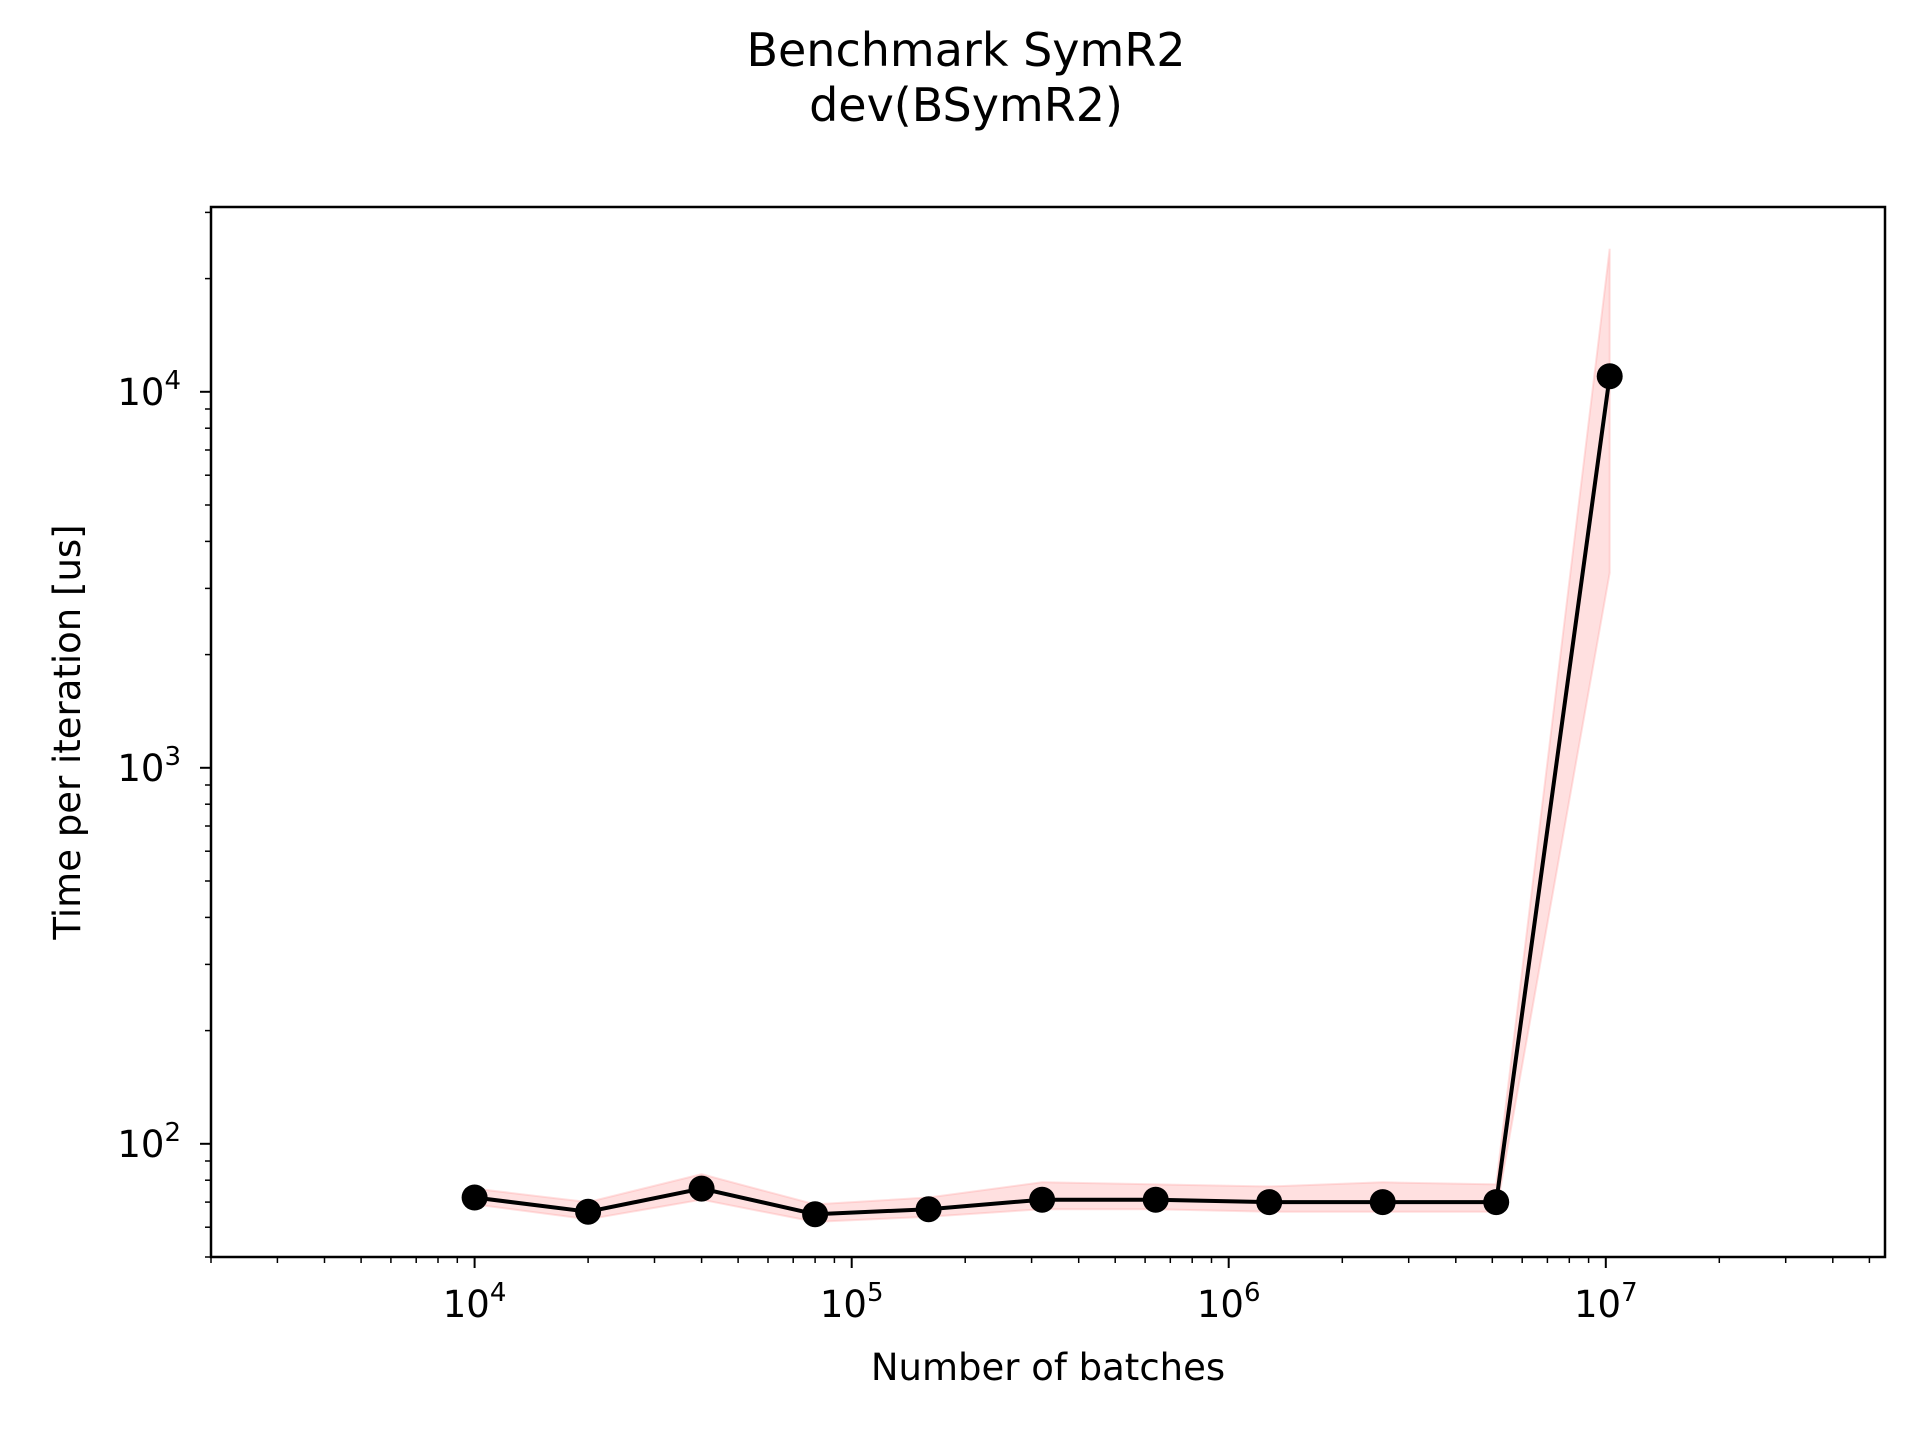 This screenshot has width=1920, height=1440. What do you see at coordinates (149, 766) in the screenshot?
I see `y-tick-label: 103` at bounding box center [149, 766].